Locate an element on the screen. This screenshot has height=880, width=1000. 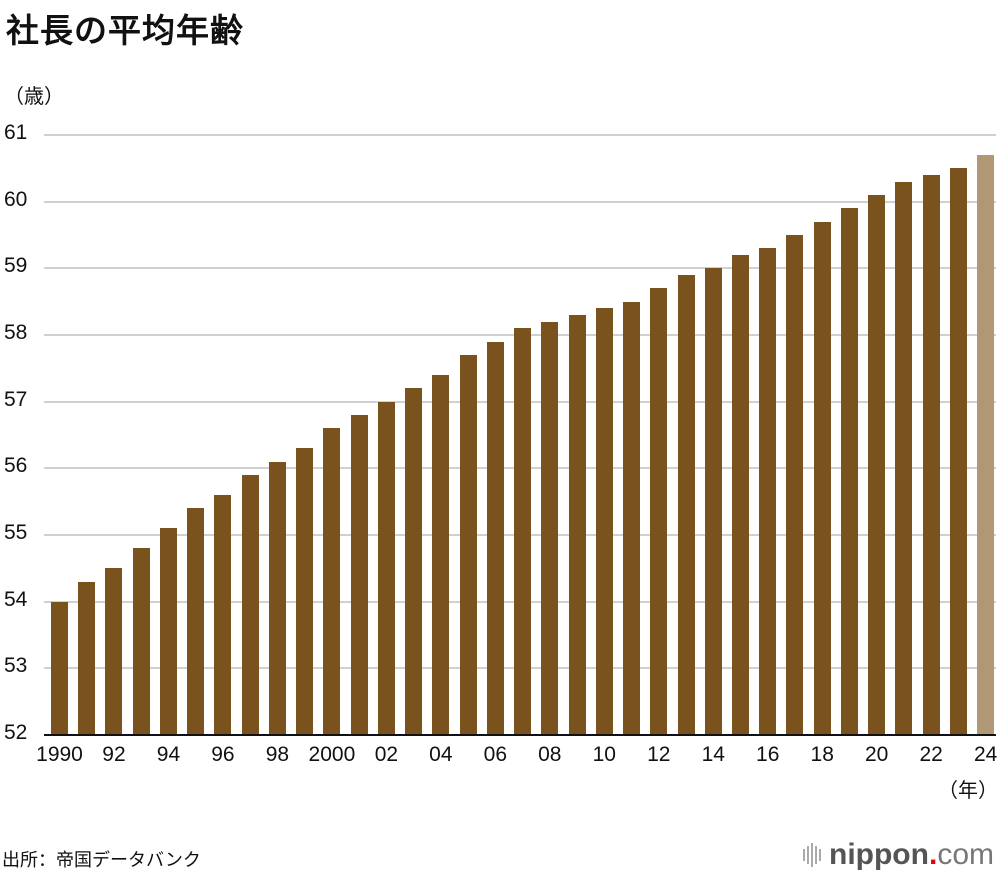
bar-1992 is located at coordinates (114, 651).